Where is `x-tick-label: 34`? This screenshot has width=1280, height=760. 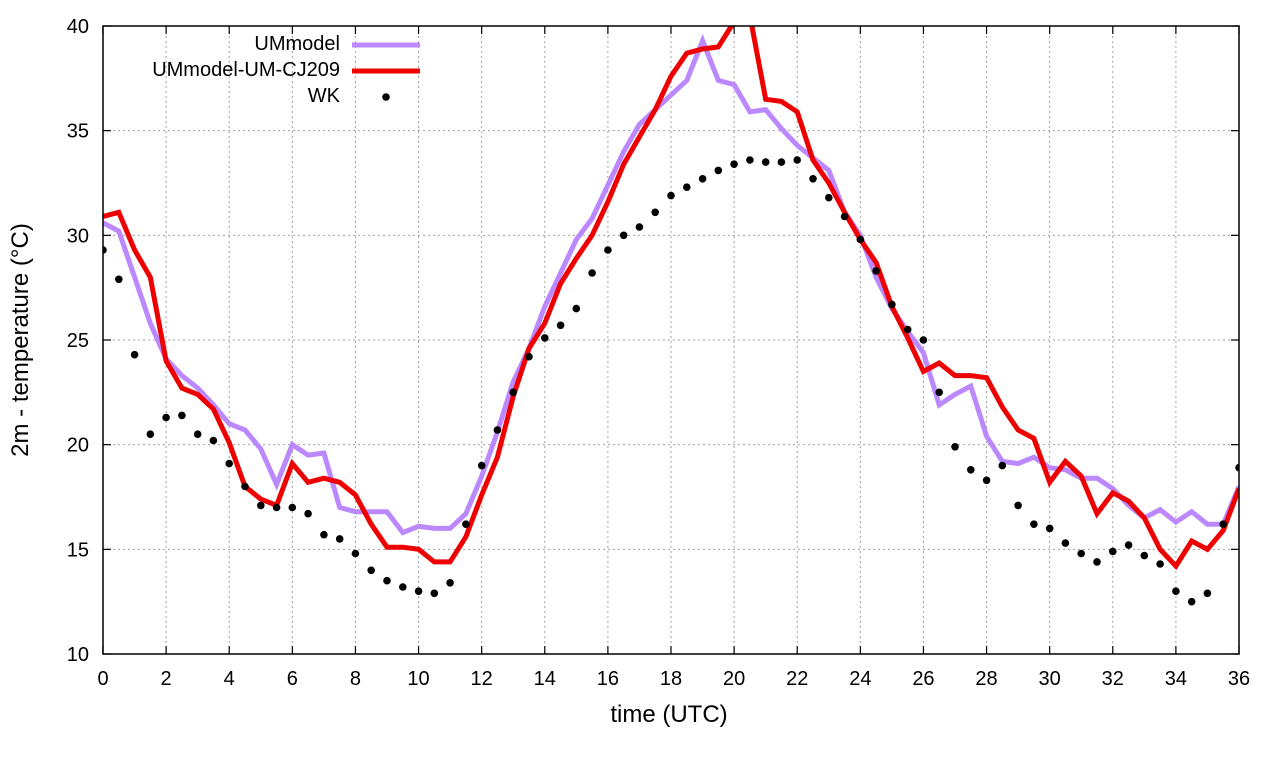 x-tick-label: 34 is located at coordinates (1176, 679).